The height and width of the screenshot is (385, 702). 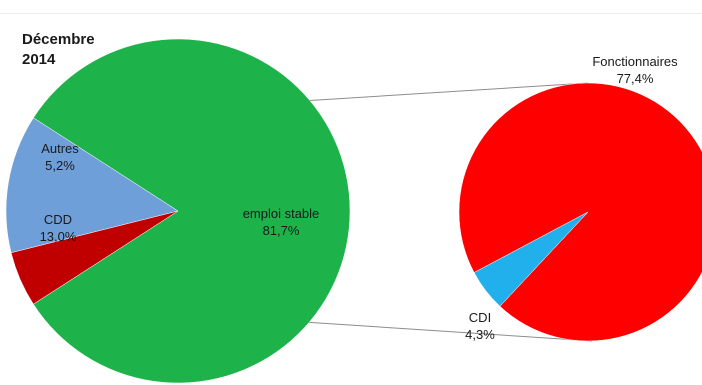 What do you see at coordinates (281, 230) in the screenshot?
I see `slice-label-value: 81,7%` at bounding box center [281, 230].